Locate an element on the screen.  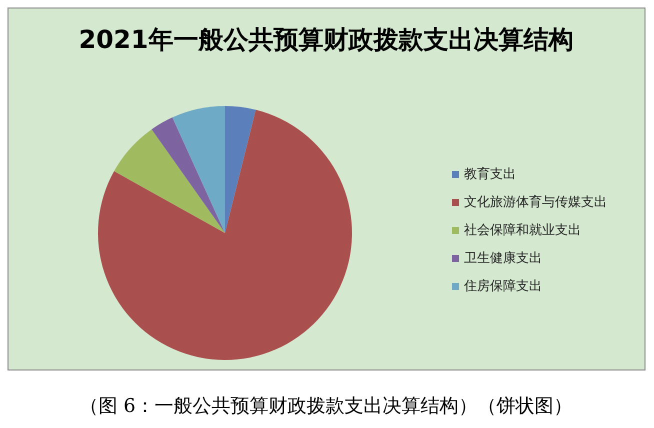
legend-label: 住房保障支出 is located at coordinates (502, 286).